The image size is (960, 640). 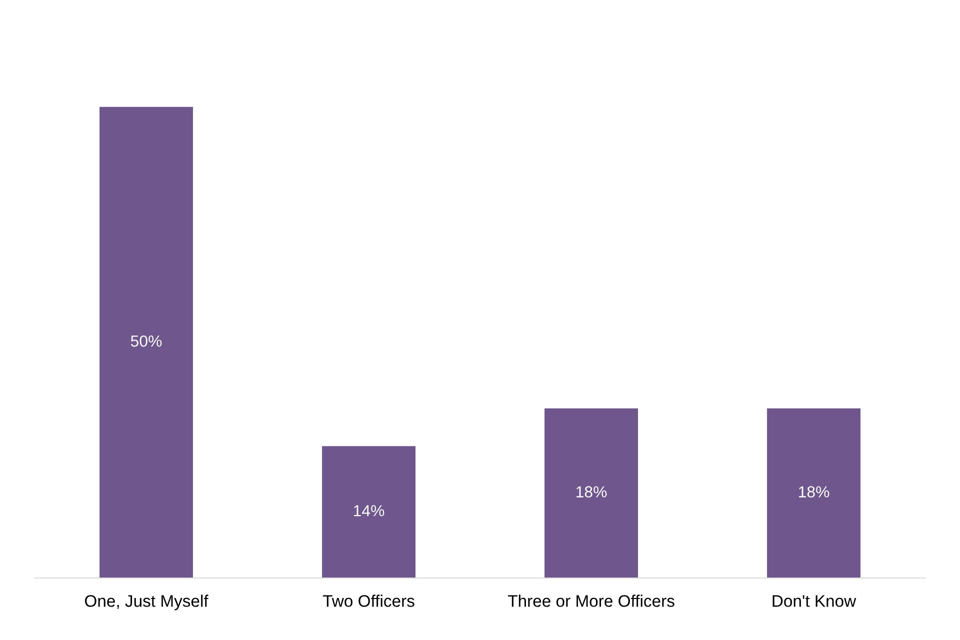 What do you see at coordinates (146, 341) in the screenshot?
I see `data-label: 50%` at bounding box center [146, 341].